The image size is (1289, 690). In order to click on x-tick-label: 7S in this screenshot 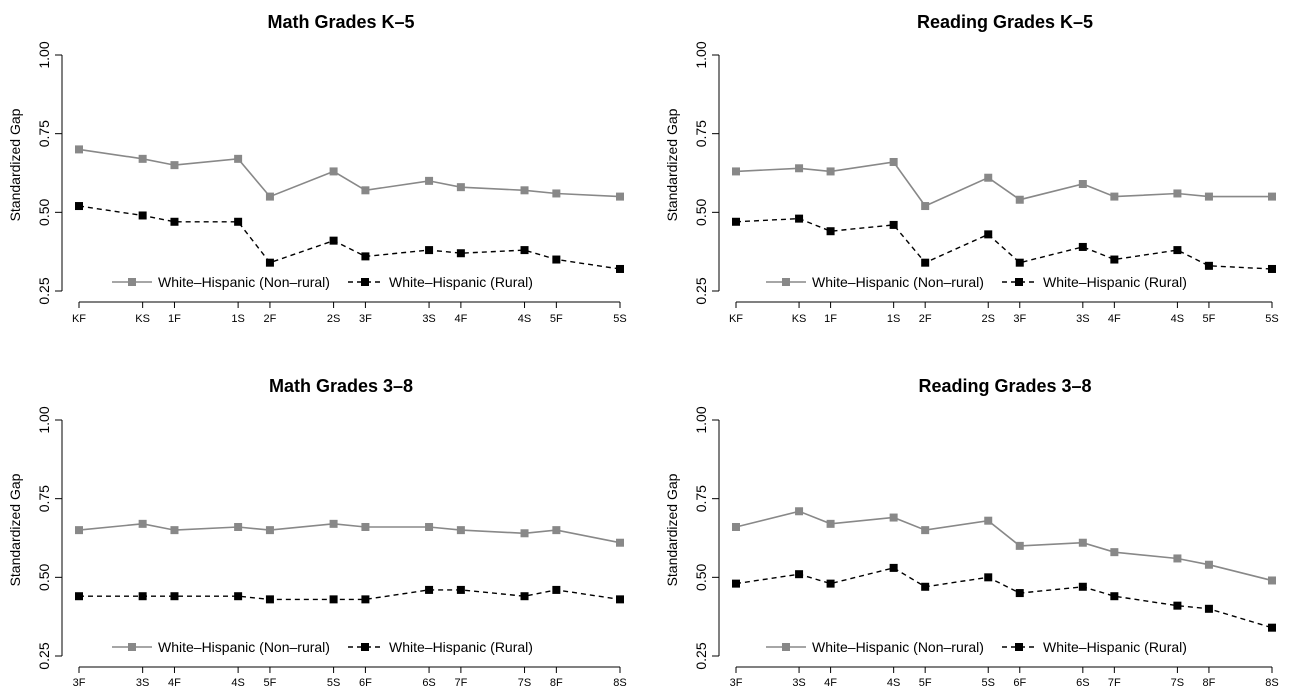, I will do `click(524, 683)`.